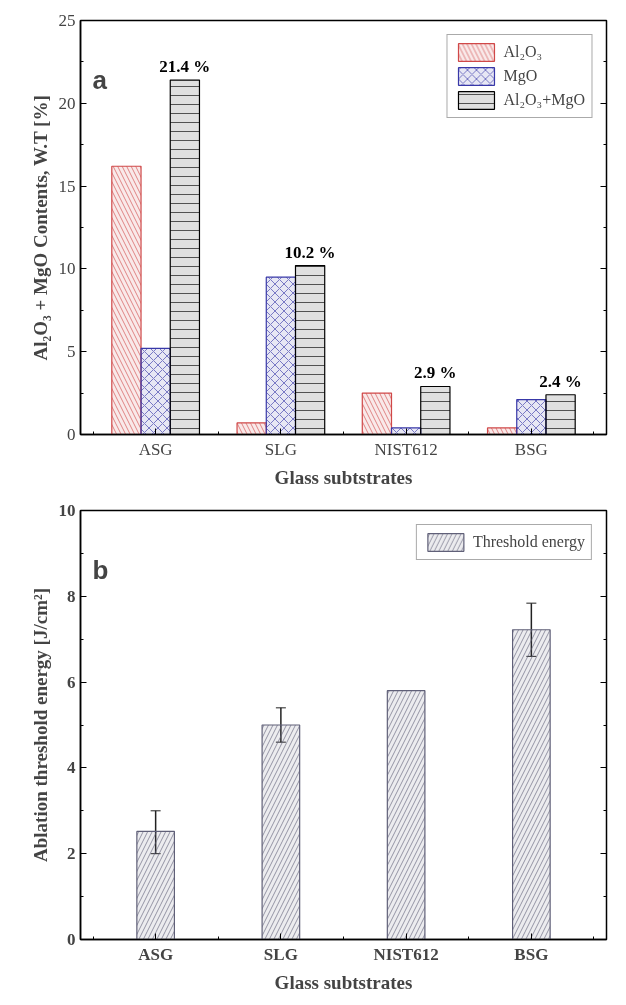 Image resolution: width=626 pixels, height=1005 pixels. Describe the element at coordinates (310, 252) in the screenshot. I see `data-label: 10.2 %` at that location.